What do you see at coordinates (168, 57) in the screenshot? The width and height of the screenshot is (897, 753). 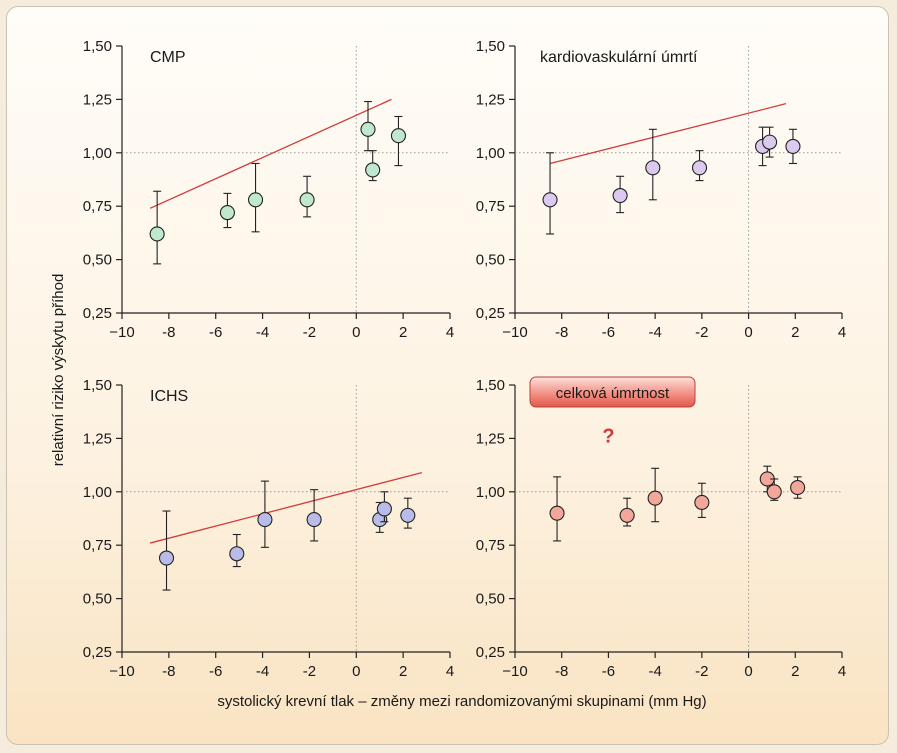 I see `panel-title: CMP` at bounding box center [168, 57].